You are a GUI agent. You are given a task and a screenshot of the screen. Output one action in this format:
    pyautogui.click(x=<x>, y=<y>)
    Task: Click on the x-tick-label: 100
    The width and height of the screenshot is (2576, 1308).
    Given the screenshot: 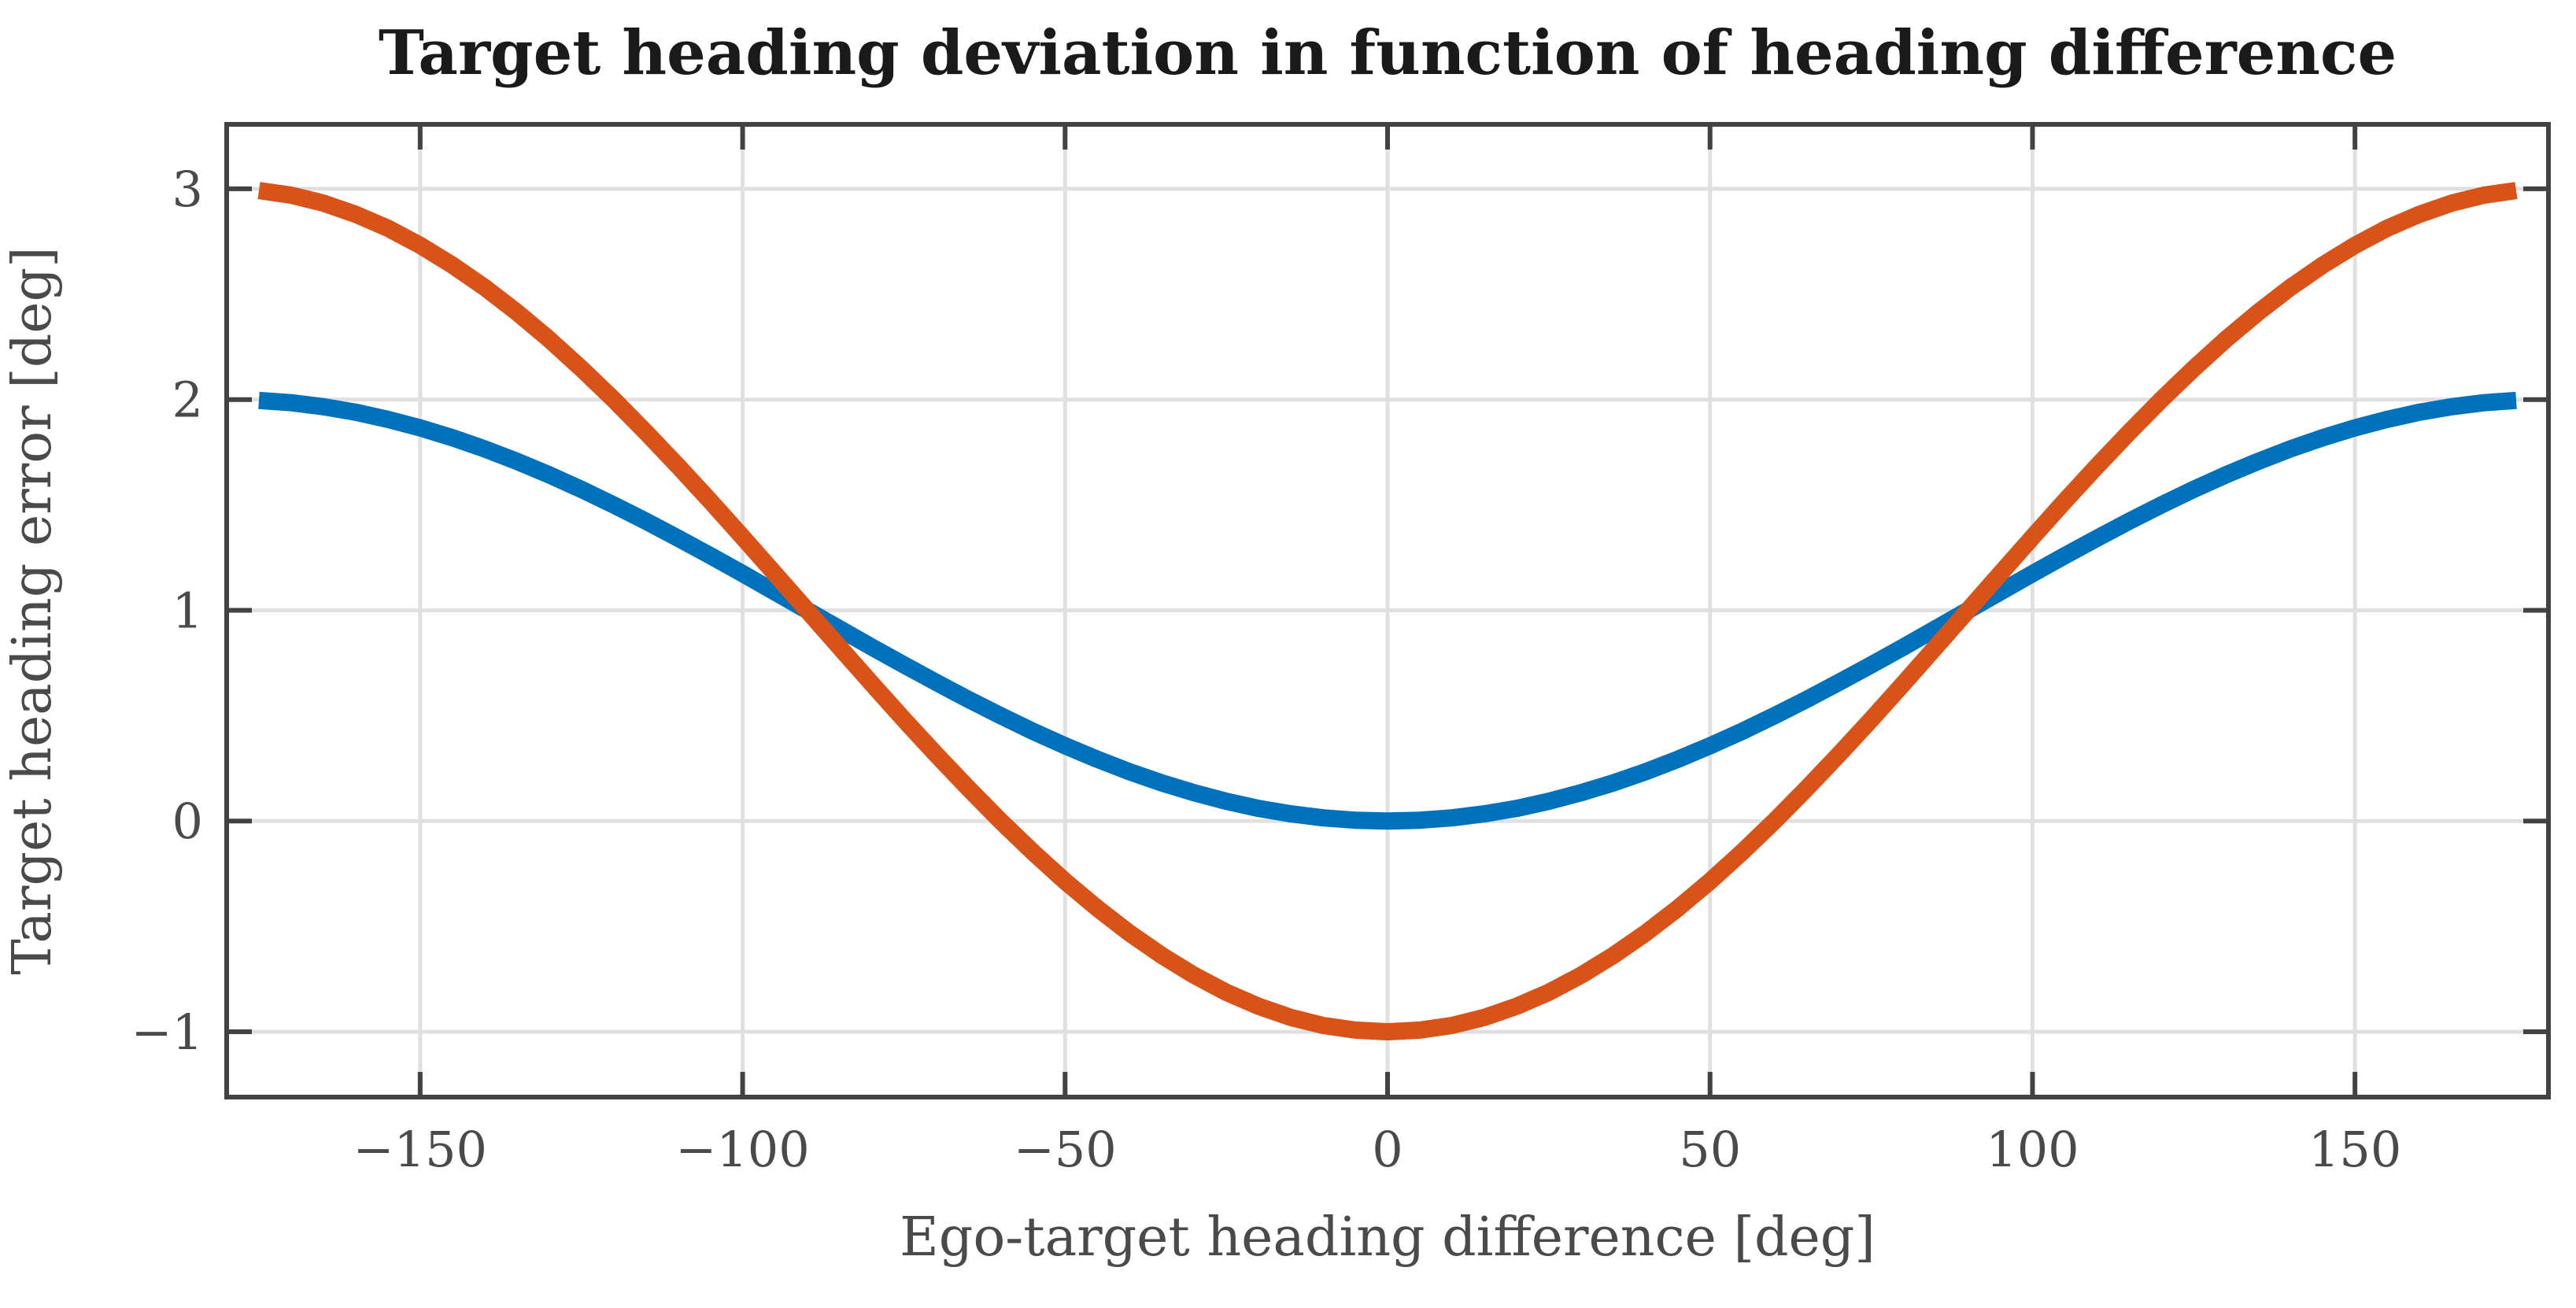 What is the action you would take?
    pyautogui.click(x=2032, y=1149)
    